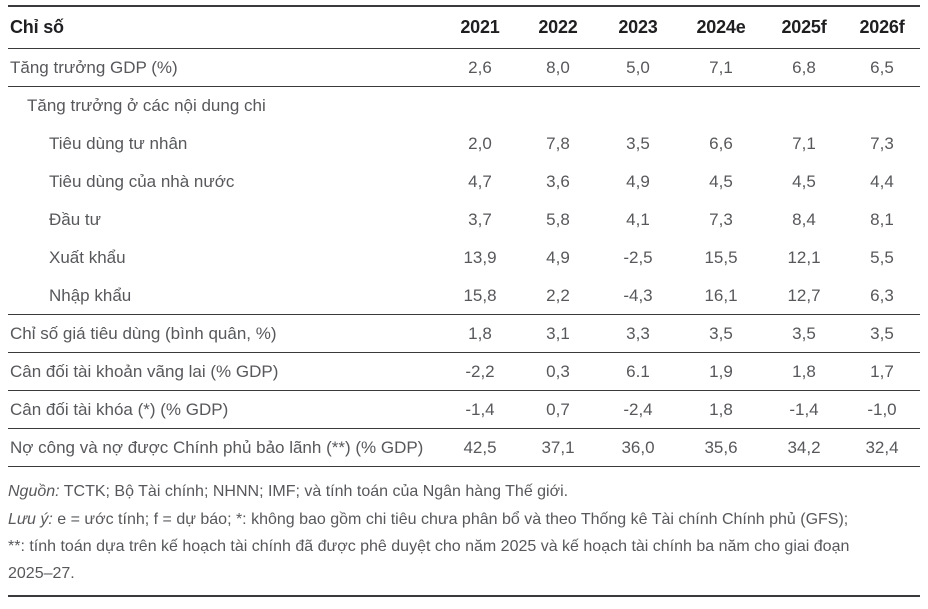 This screenshot has width=928, height=609. What do you see at coordinates (558, 181) in the screenshot?
I see `cell-value: 3,6` at bounding box center [558, 181].